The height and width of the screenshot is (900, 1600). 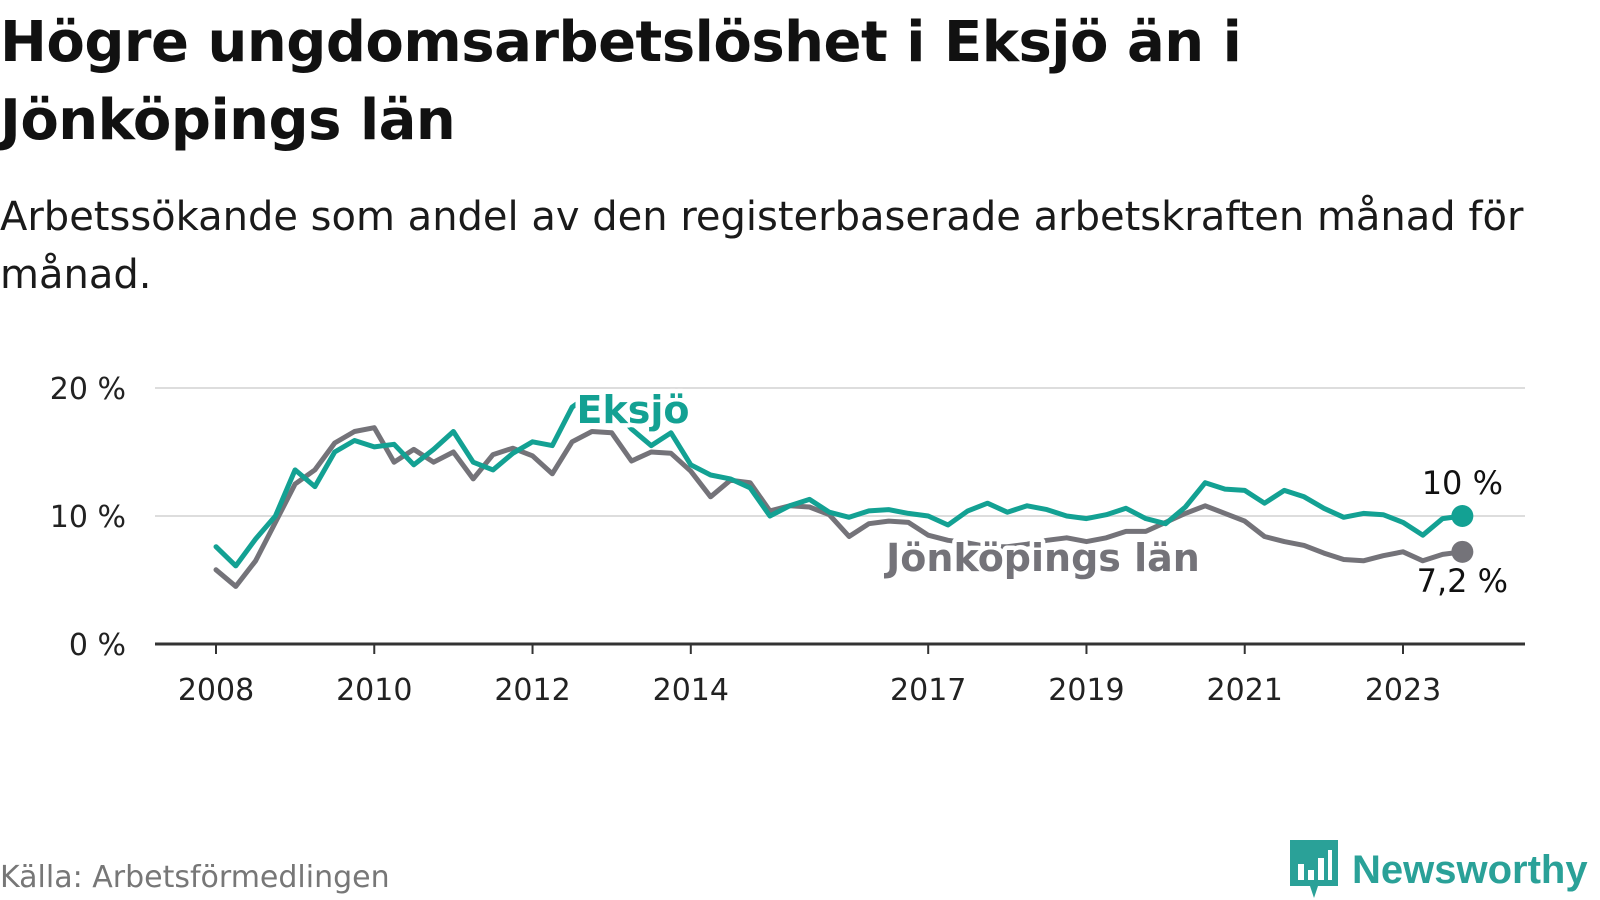 I want to click on jonkoping-lan-end-point, so click(x=1462, y=551).